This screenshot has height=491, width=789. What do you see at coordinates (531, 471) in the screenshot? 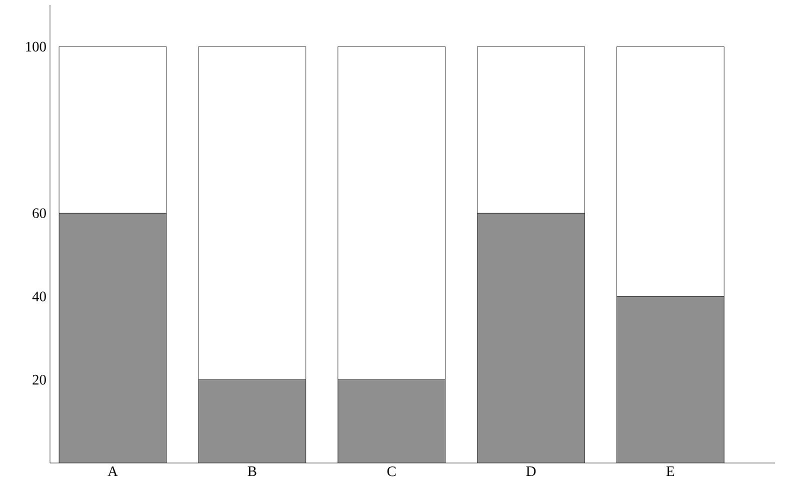
I see `x-tick-label: D` at bounding box center [531, 471].